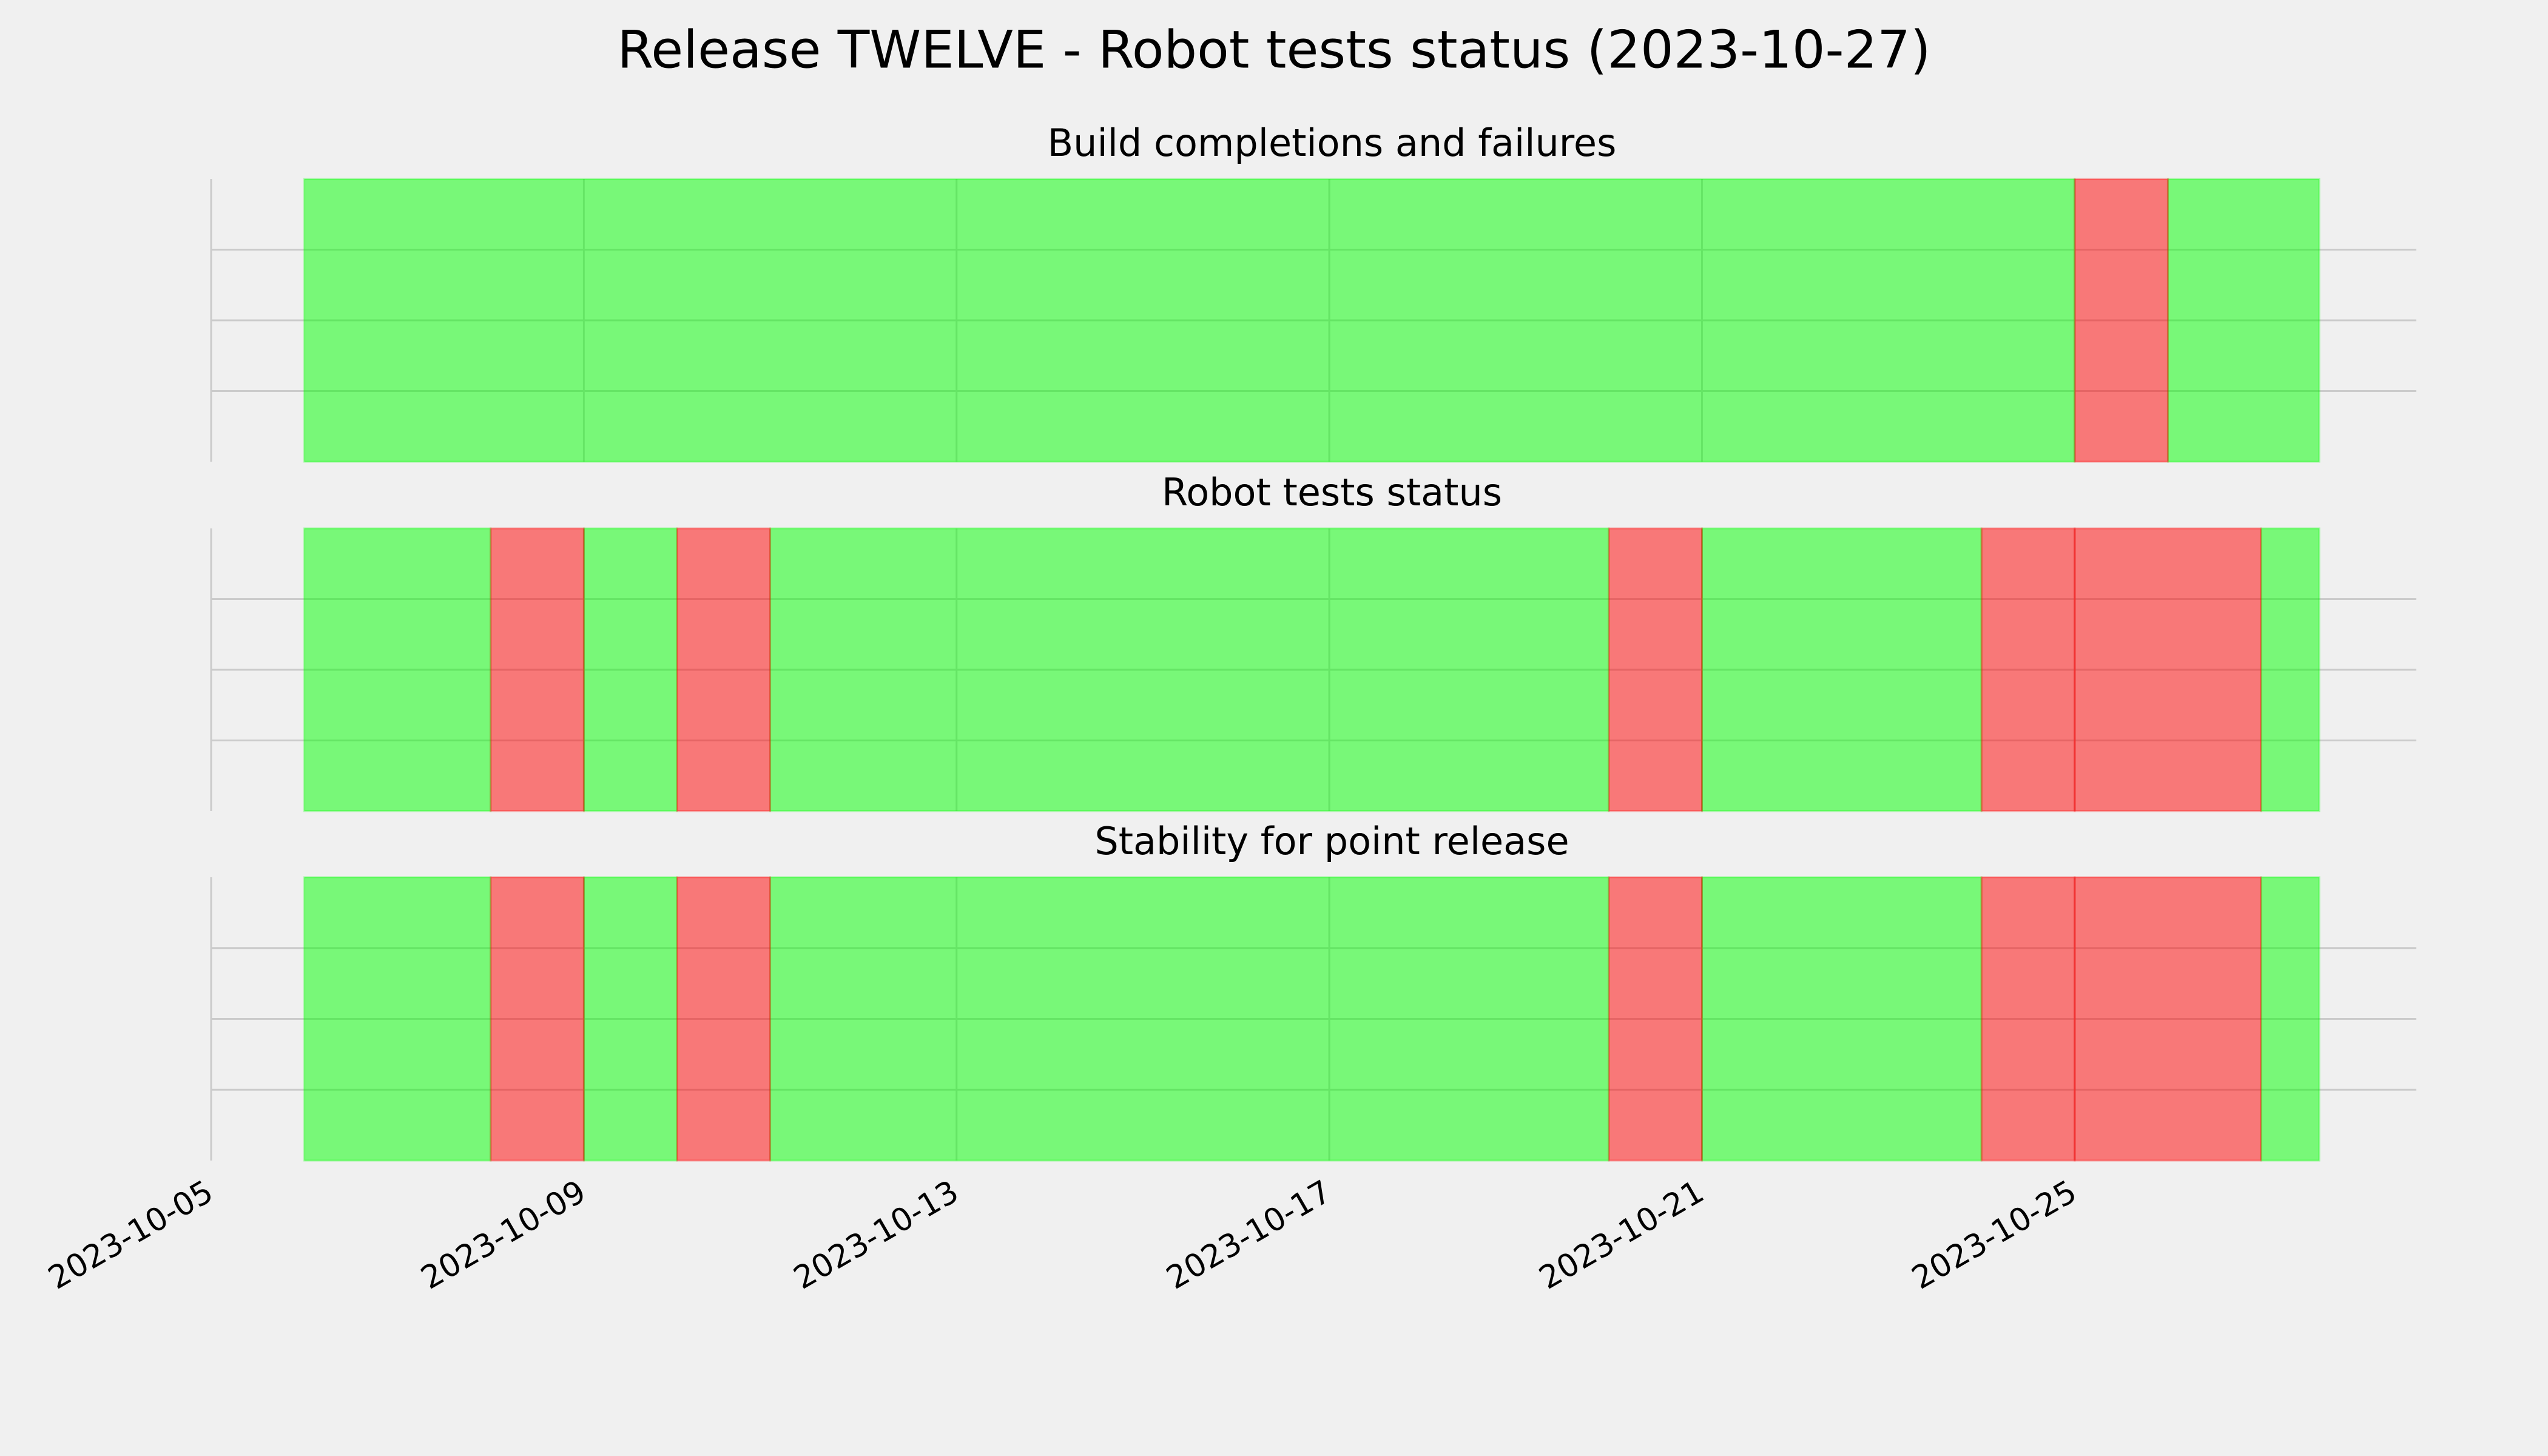  I want to click on panel-title: Robot tests status, so click(1332, 492).